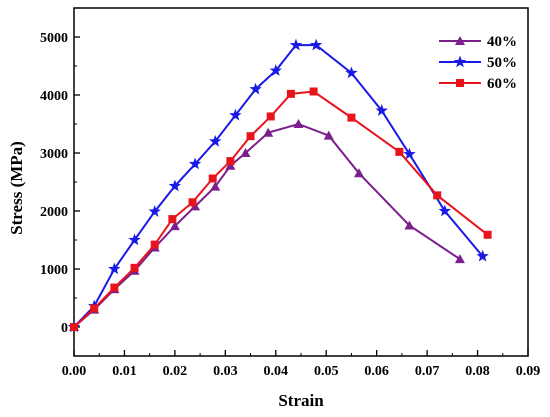  Describe the element at coordinates (60, 182) in the screenshot. I see `y-axis-ticks: 0 1000 2000 3000 4000 5000` at that location.